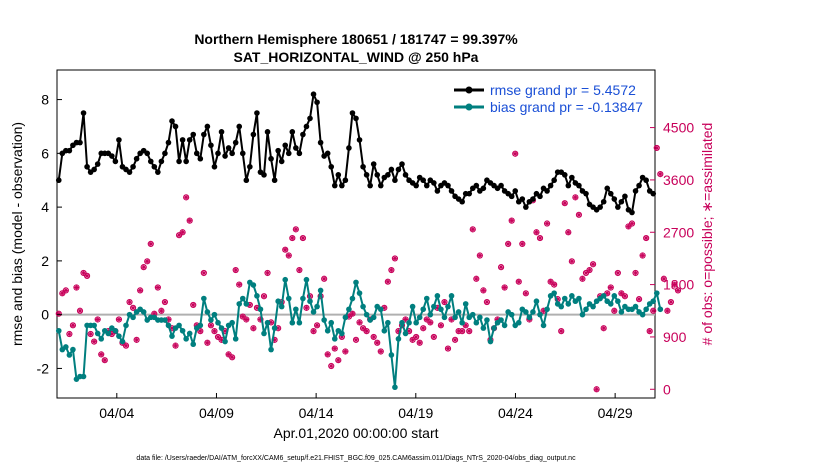 The image size is (830, 470). Describe the element at coordinates (469, 107) in the screenshot. I see `legend-bias-marker` at that location.